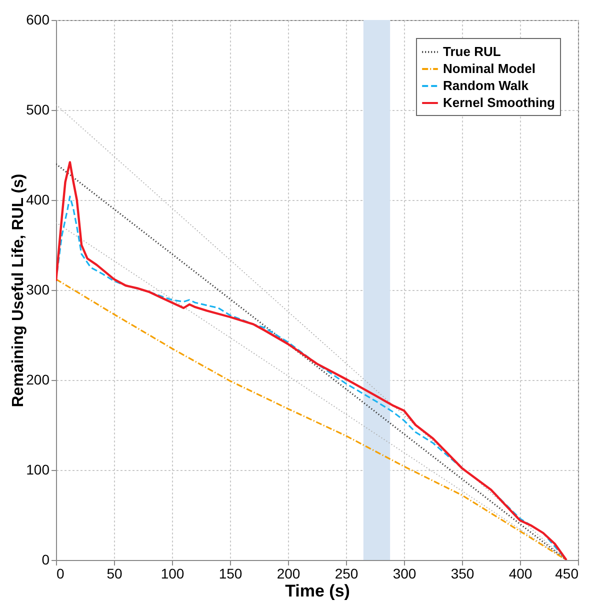 The height and width of the screenshot is (615, 593). I want to click on legend-label: Nominal Model, so click(489, 68).